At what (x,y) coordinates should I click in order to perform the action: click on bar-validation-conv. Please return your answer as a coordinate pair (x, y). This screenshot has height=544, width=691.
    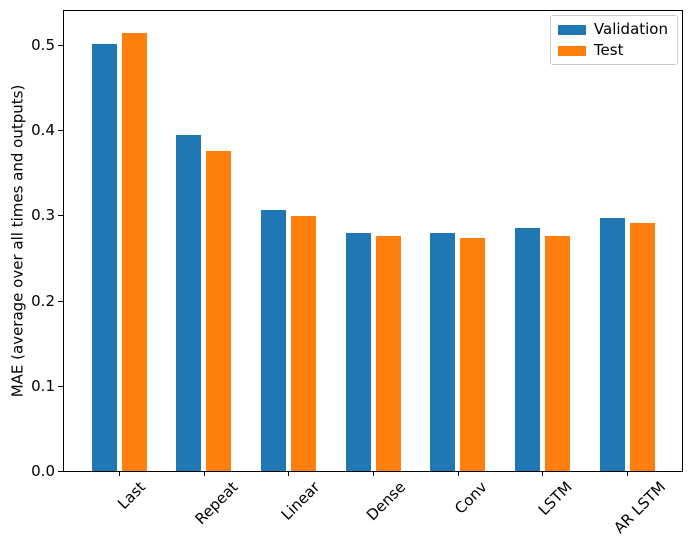
    Looking at the image, I should click on (443, 351).